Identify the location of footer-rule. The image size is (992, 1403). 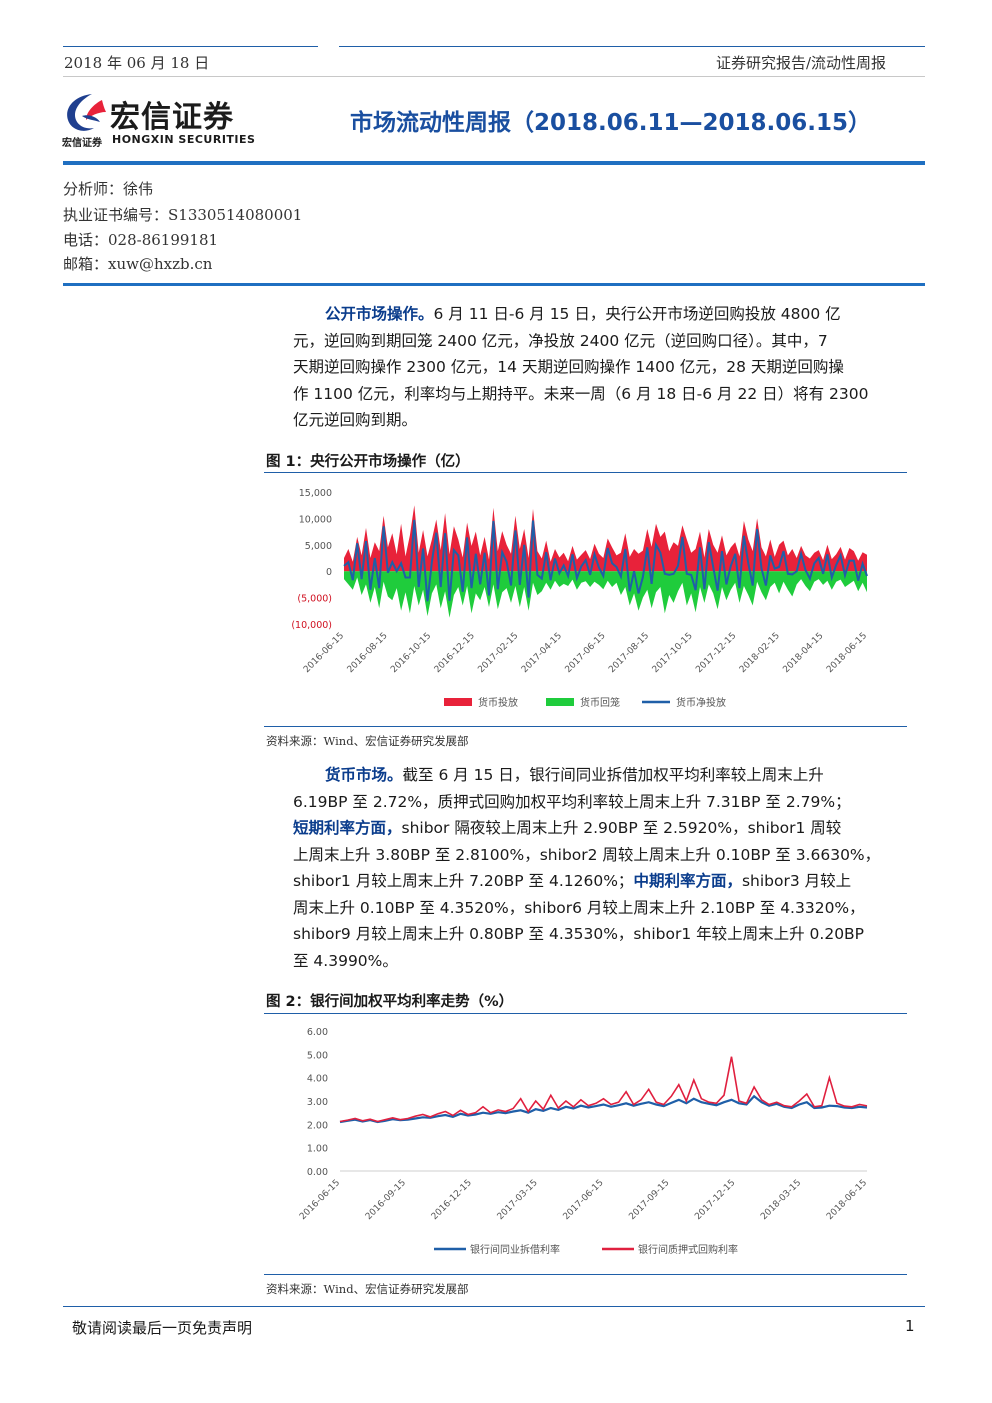
(494, 1306).